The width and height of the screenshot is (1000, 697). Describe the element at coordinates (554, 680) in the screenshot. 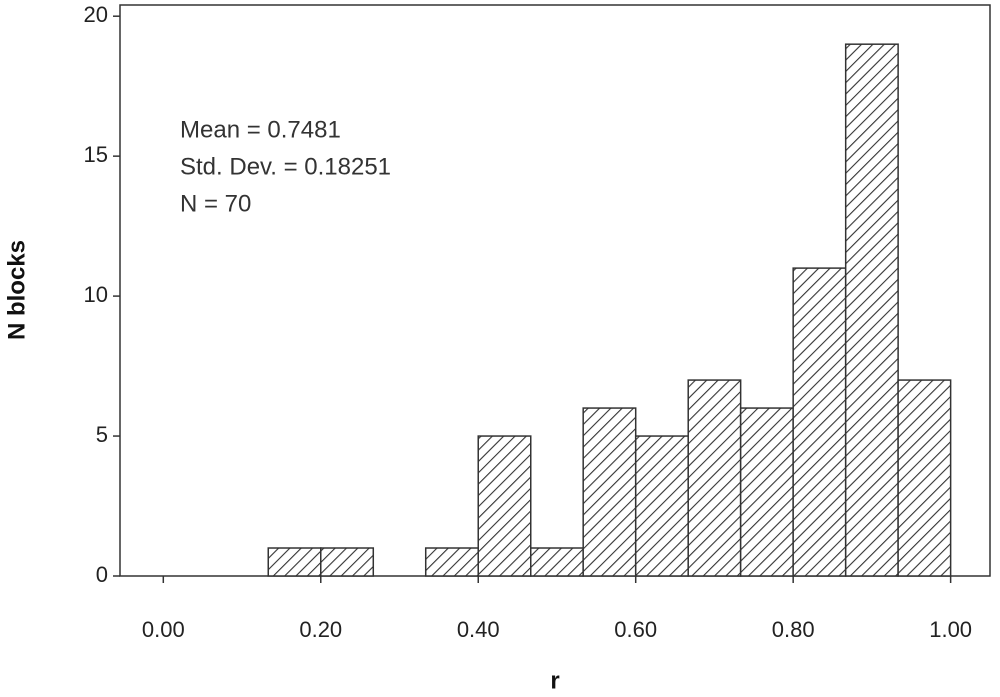

I see `x-axis-title: r` at that location.